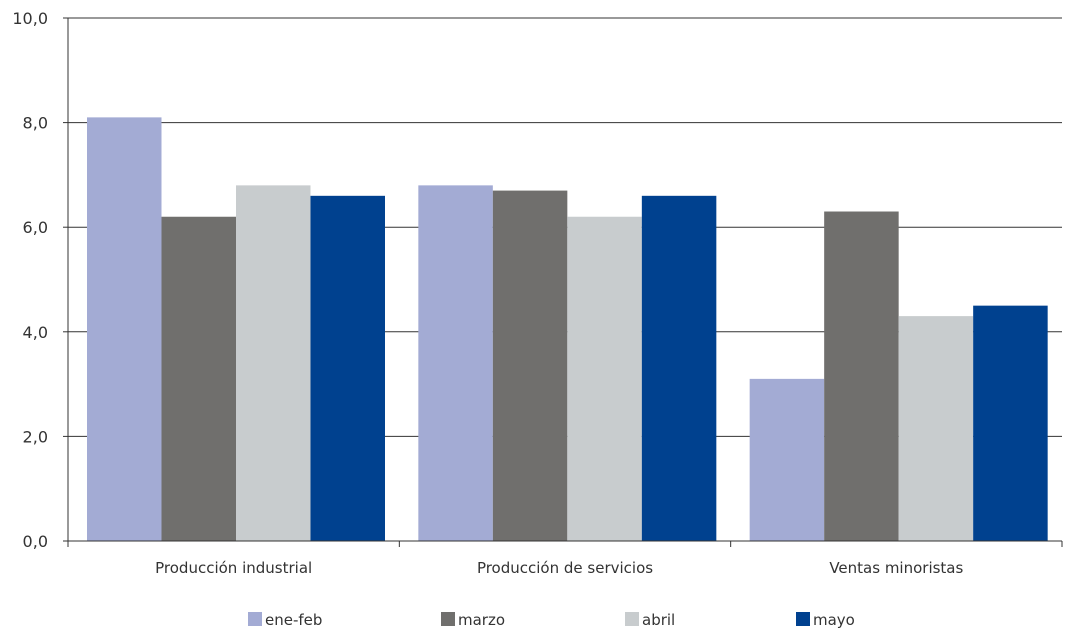 The width and height of the screenshot is (1070, 628). What do you see at coordinates (551, 619) in the screenshot?
I see `legend: ene-feb marzo abril mayo` at bounding box center [551, 619].